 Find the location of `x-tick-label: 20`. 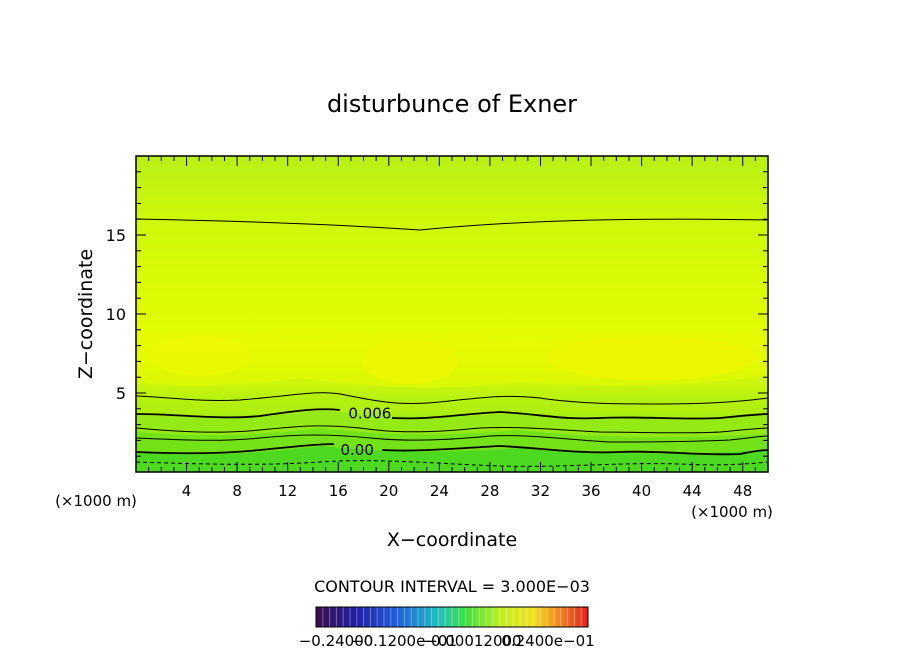

x-tick-label: 20 is located at coordinates (388, 491).